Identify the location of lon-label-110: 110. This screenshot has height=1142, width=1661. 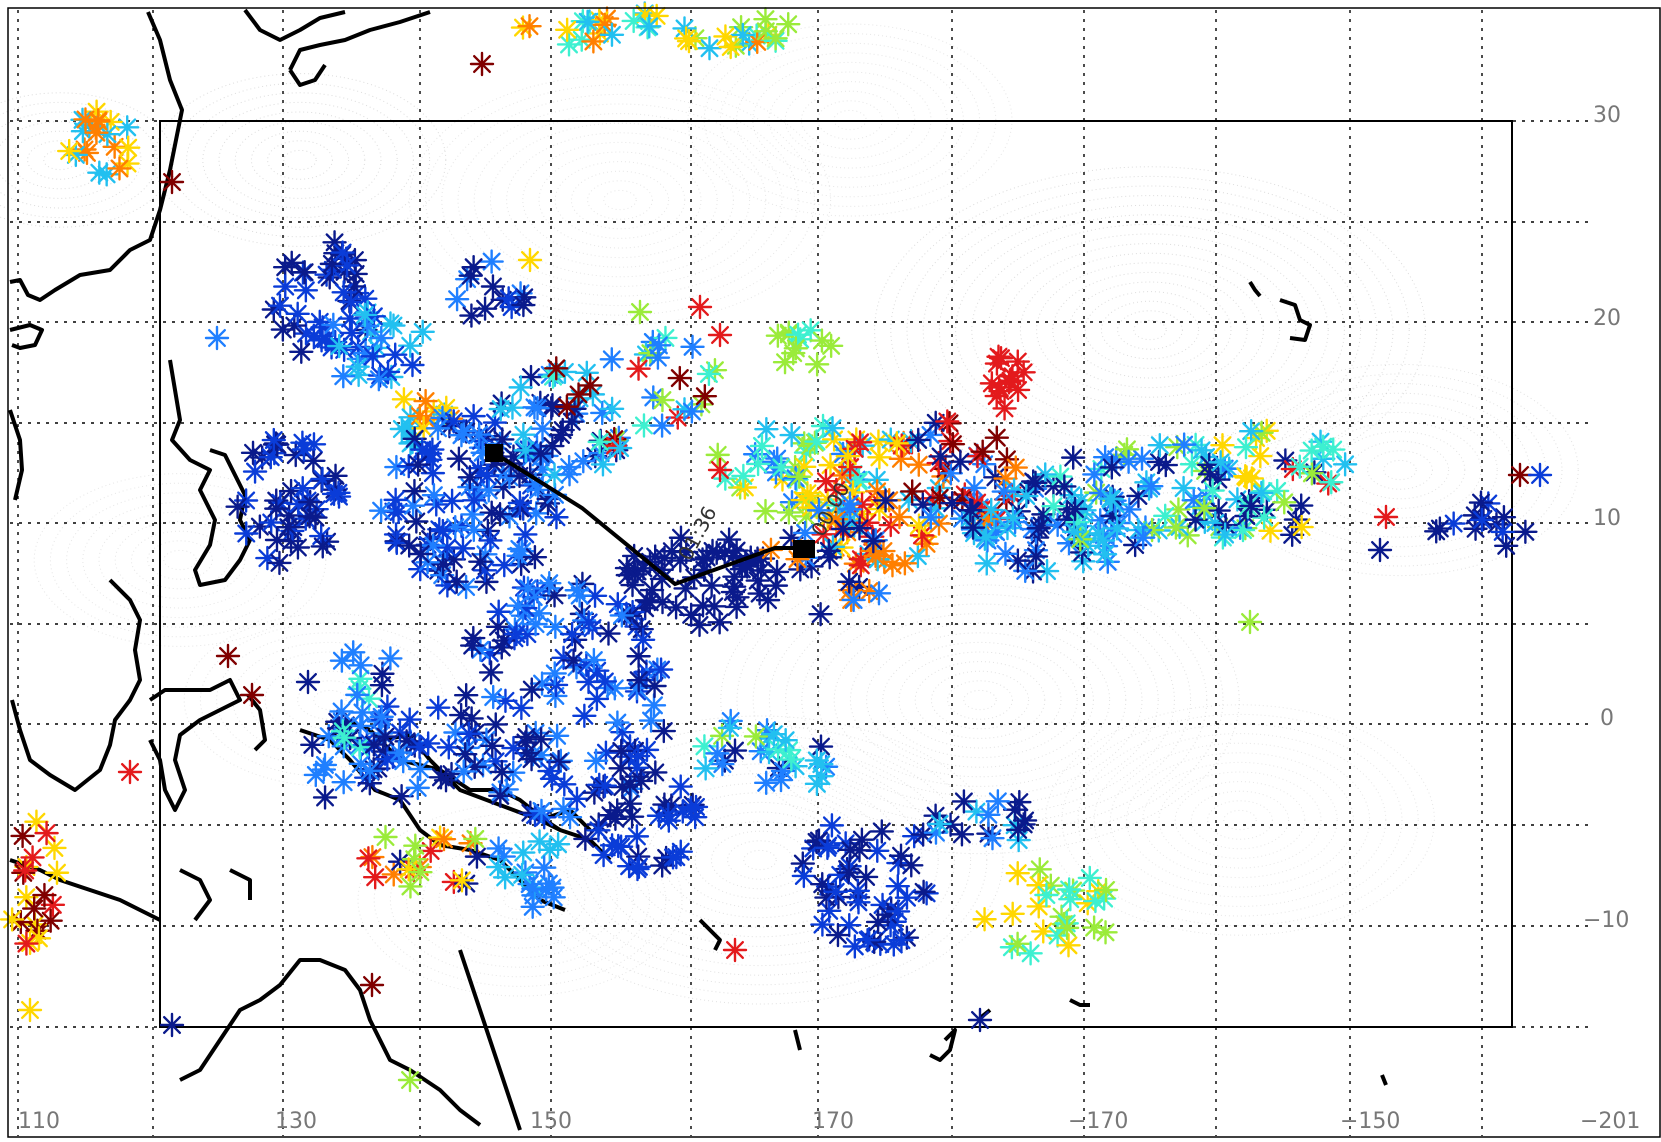
(39, 1121).